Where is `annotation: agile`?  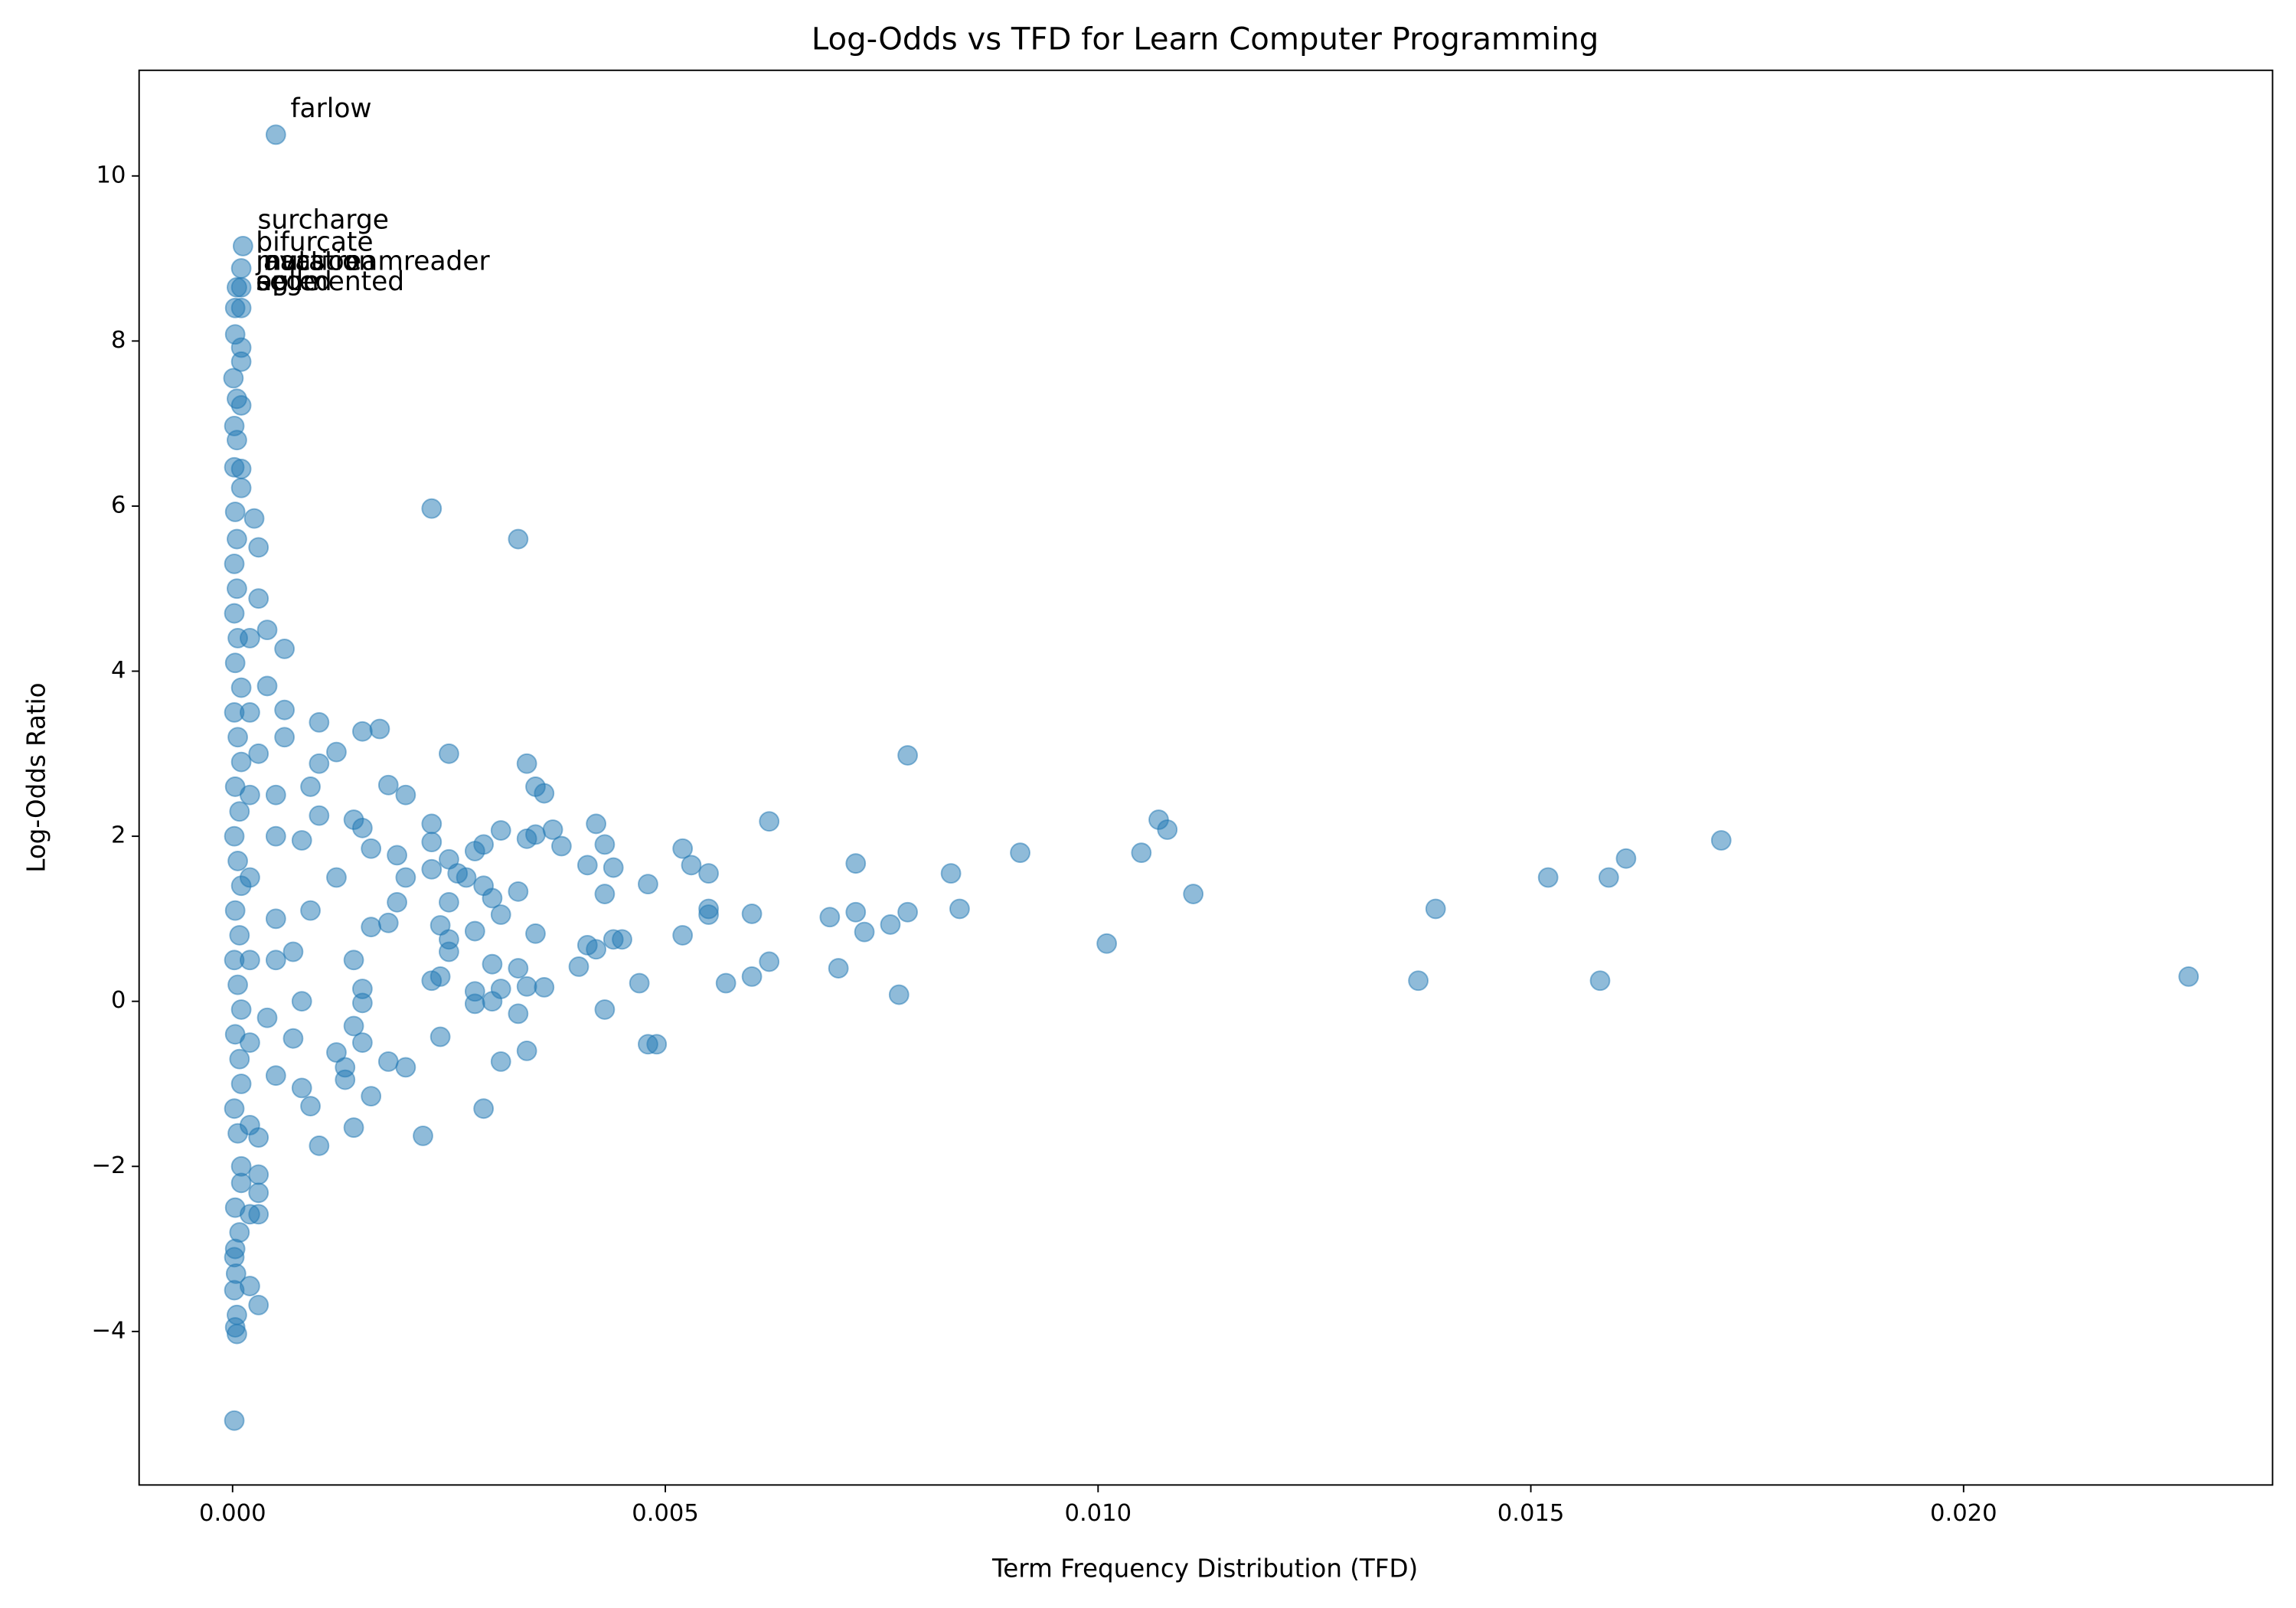 annotation: agile is located at coordinates (287, 281).